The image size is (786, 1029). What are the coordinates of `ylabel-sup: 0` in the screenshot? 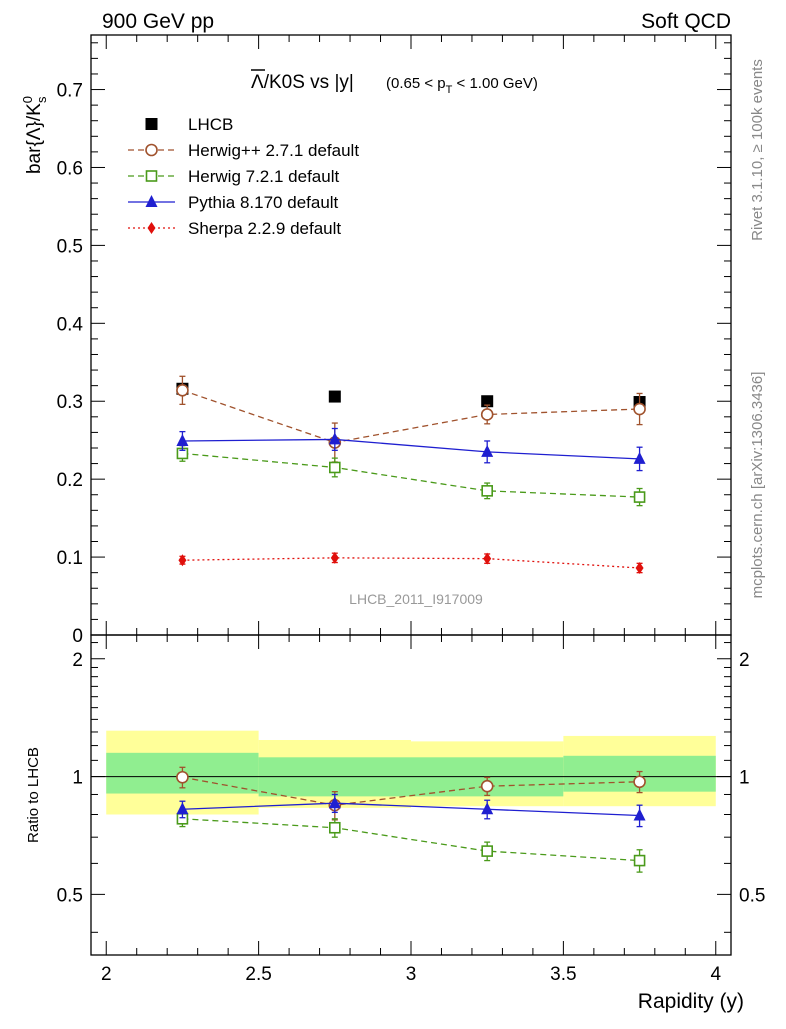 It's located at (27, 99).